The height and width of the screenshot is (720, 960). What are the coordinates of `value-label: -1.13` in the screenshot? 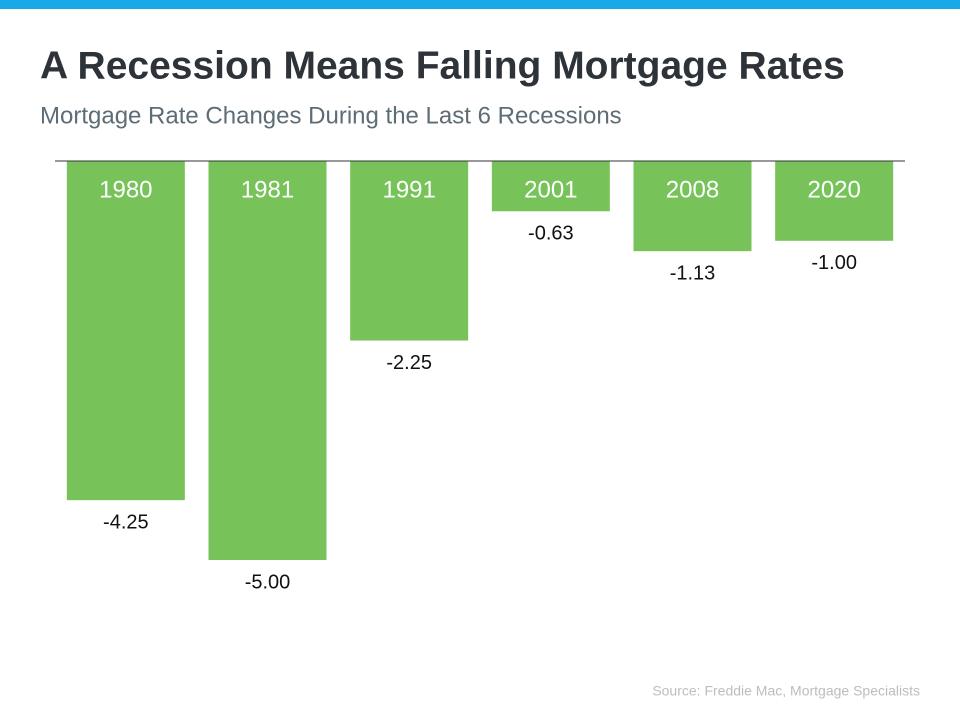 It's located at (693, 273).